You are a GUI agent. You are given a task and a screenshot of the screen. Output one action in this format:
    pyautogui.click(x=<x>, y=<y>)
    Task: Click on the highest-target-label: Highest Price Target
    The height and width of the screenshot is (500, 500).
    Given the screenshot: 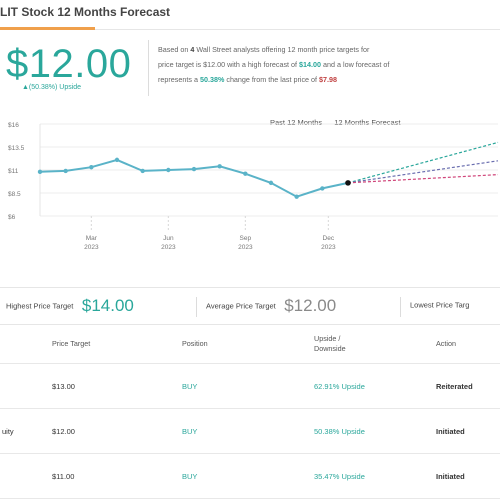 What is the action you would take?
    pyautogui.click(x=40, y=306)
    